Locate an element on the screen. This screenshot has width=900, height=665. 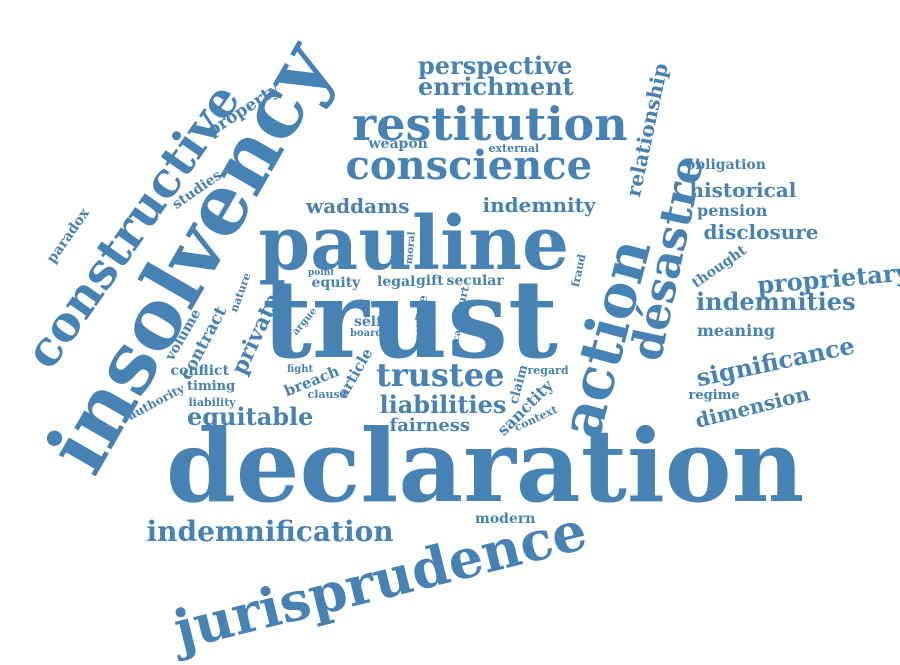
word: equity is located at coordinates (336, 283).